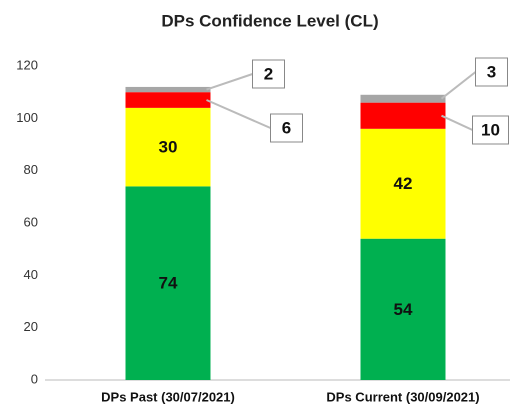 This screenshot has width=516, height=406. Describe the element at coordinates (34, 378) in the screenshot. I see `y-tick-label: 0` at that location.